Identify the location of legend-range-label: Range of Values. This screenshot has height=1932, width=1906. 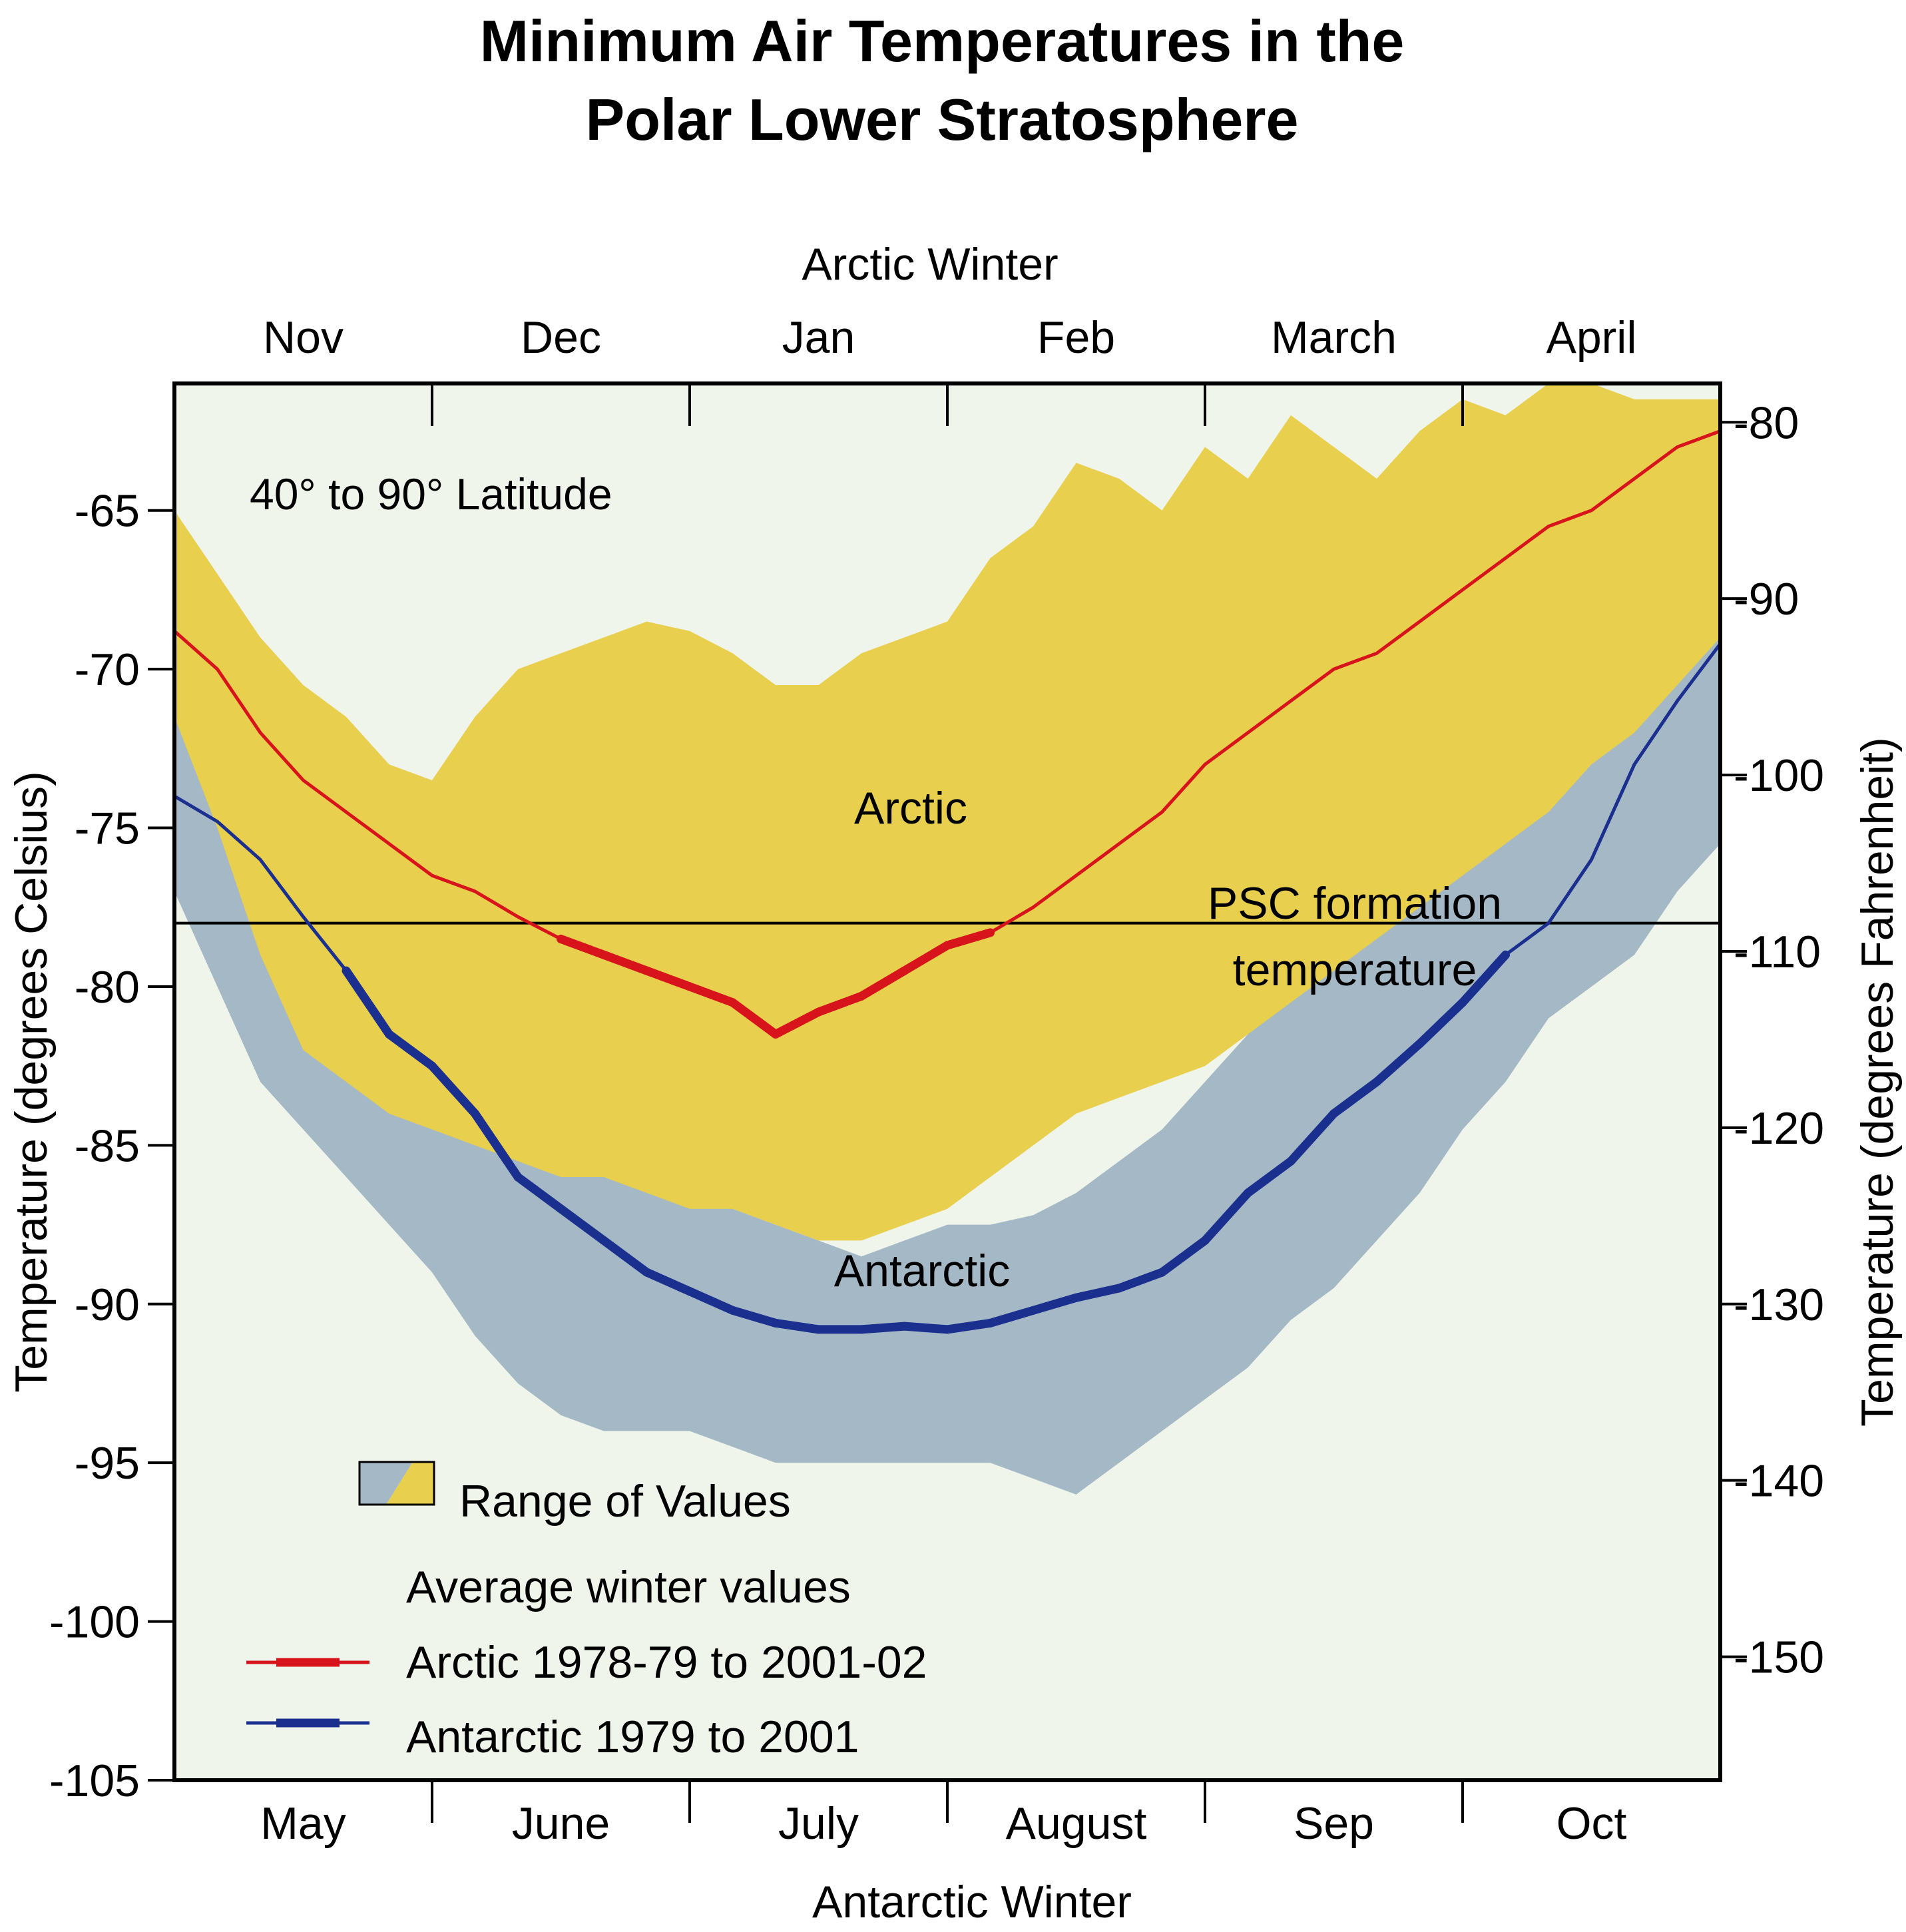
(625, 1501).